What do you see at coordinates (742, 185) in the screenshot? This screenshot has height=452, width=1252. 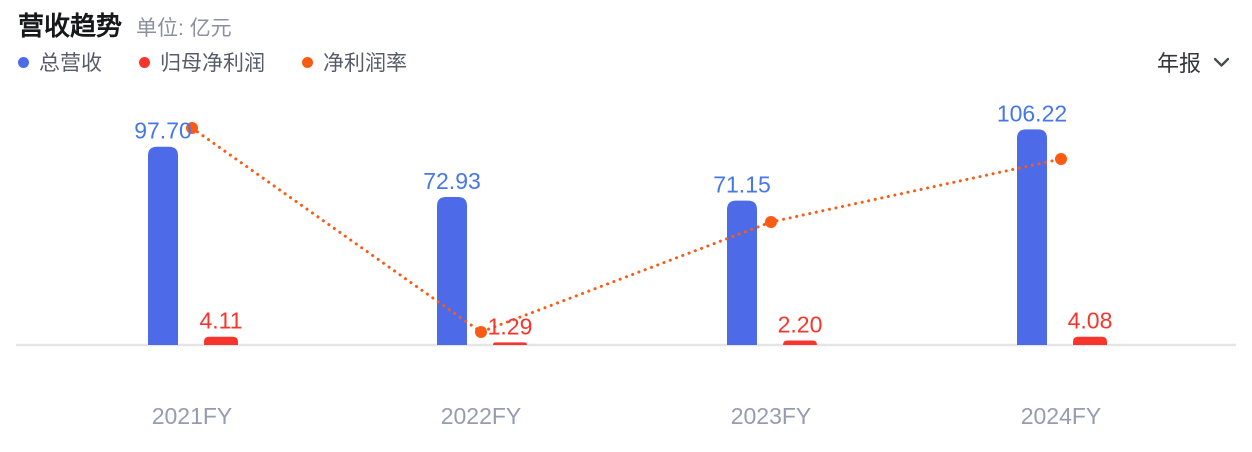 I see `revenue-value-label: 71.15` at bounding box center [742, 185].